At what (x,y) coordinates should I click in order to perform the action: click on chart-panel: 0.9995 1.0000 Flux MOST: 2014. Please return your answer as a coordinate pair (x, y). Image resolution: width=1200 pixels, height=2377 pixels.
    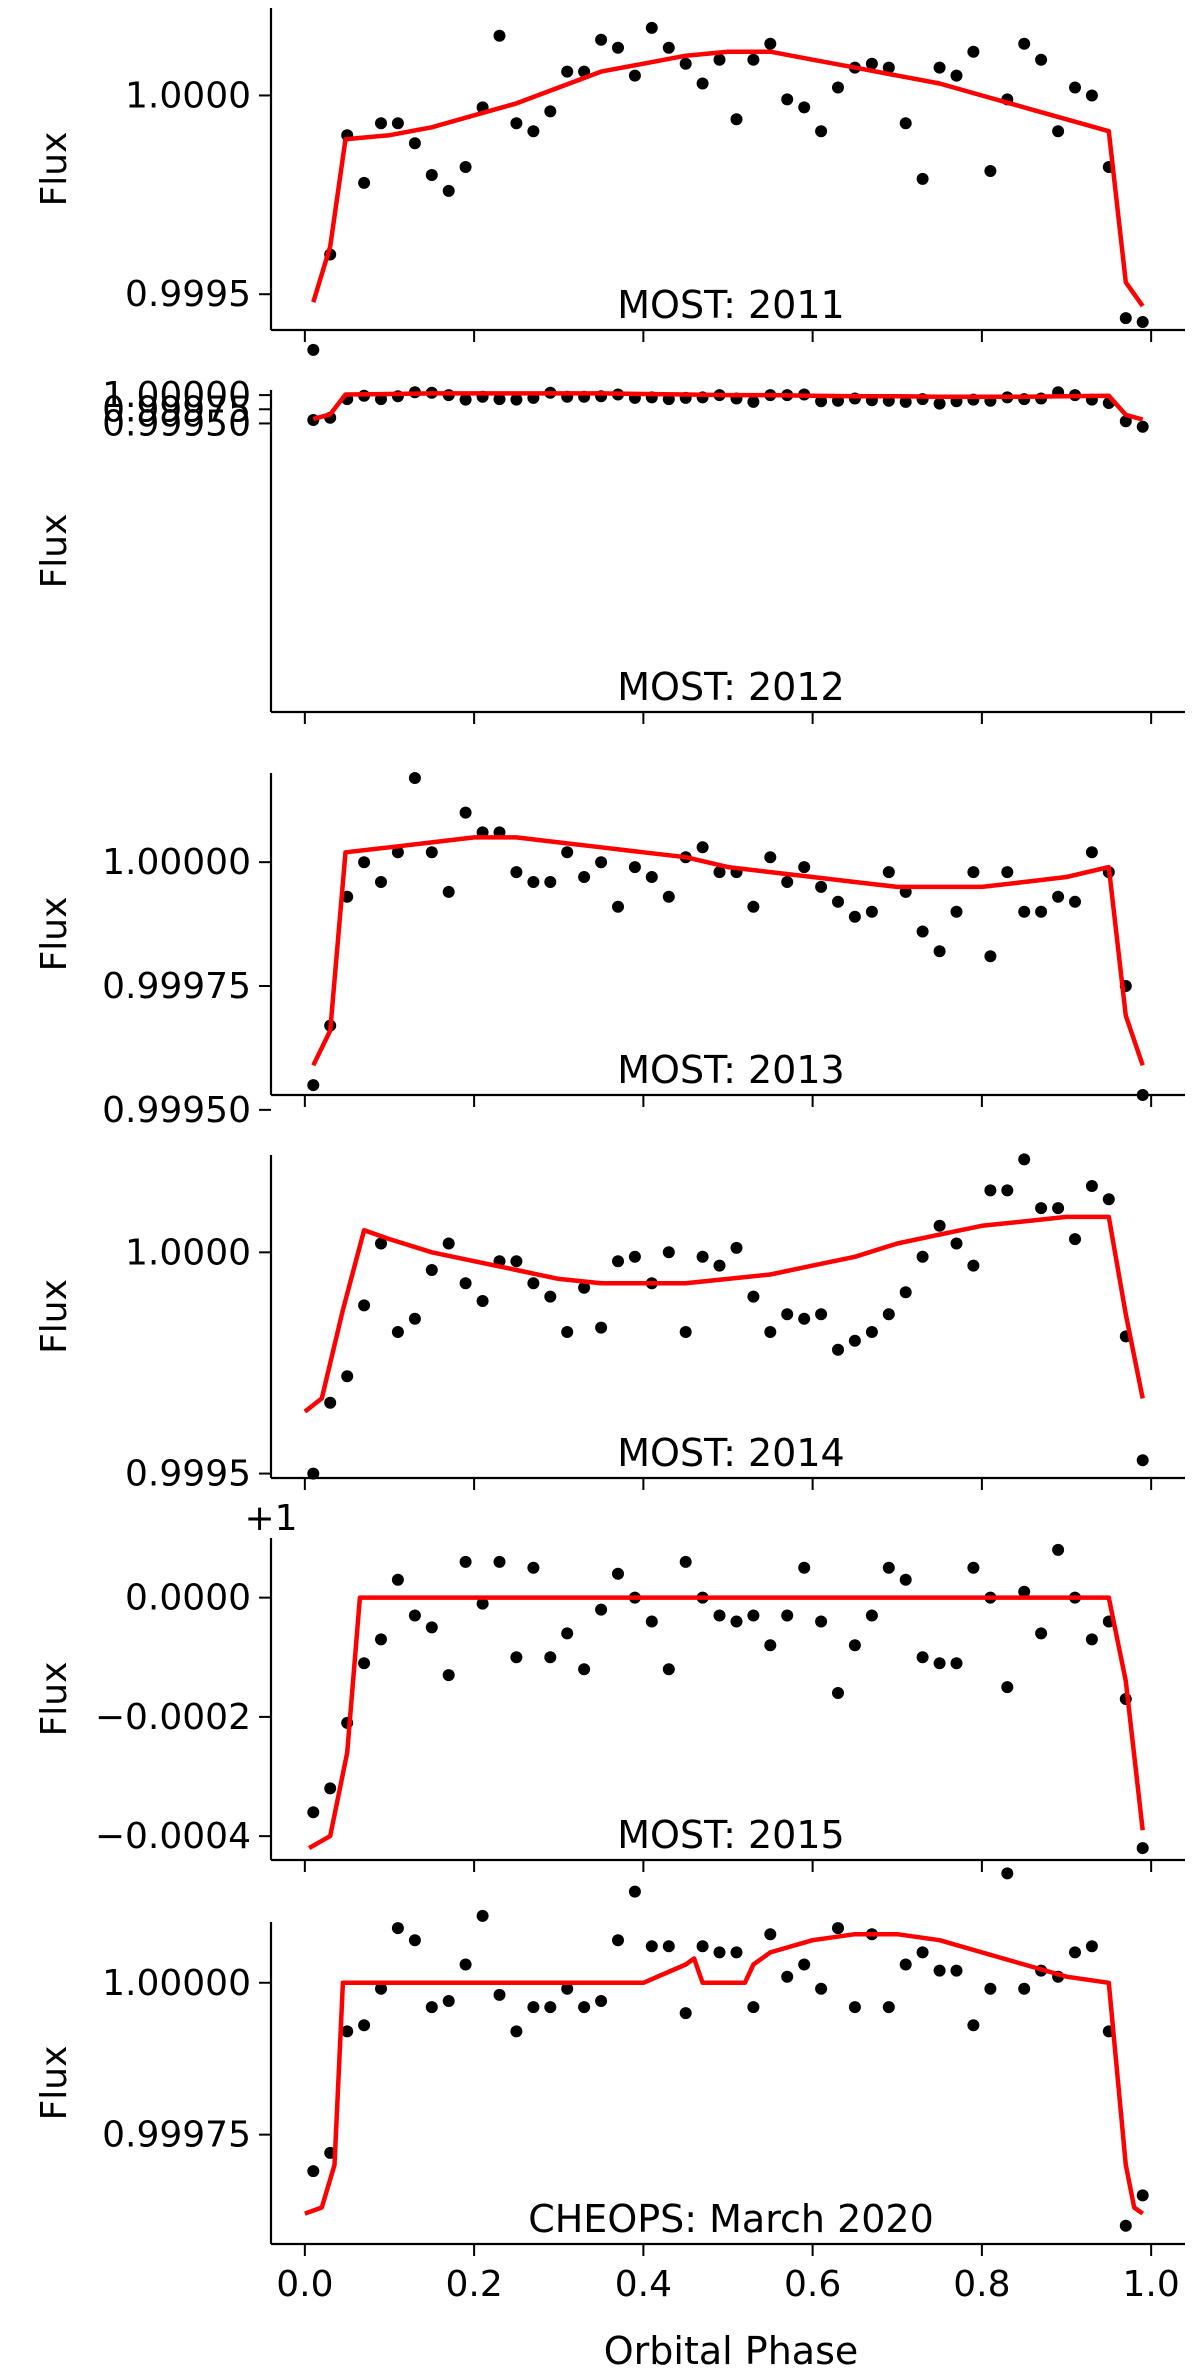
    Looking at the image, I should click on (609, 1324).